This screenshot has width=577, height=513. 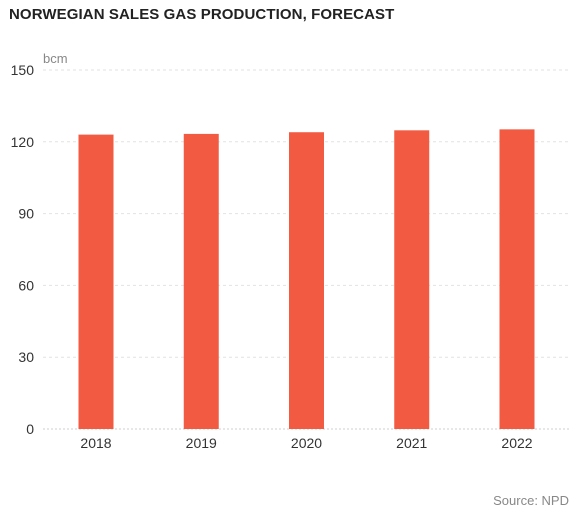 I want to click on chart-title: NORWEGIAN SALES GAS PRODUCTION, FORECAST, so click(x=202, y=14).